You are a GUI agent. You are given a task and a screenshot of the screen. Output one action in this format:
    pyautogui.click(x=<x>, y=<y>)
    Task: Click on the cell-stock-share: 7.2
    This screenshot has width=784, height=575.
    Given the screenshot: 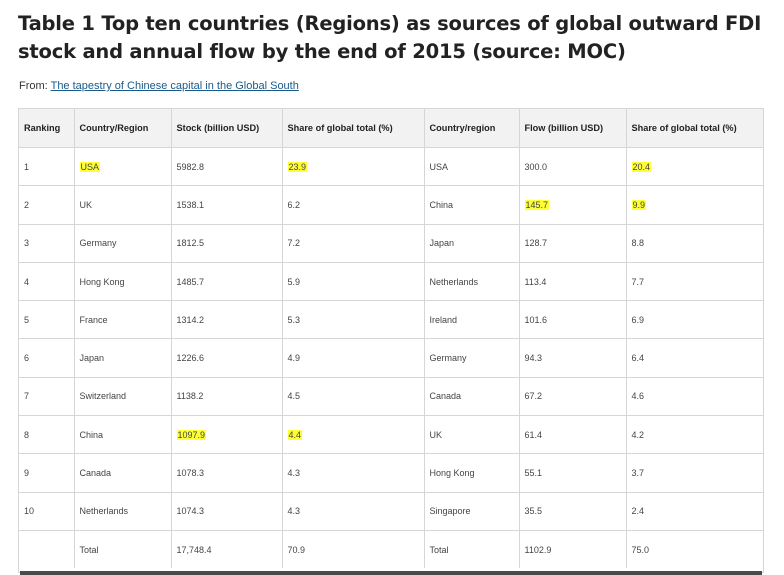 What is the action you would take?
    pyautogui.click(x=353, y=243)
    